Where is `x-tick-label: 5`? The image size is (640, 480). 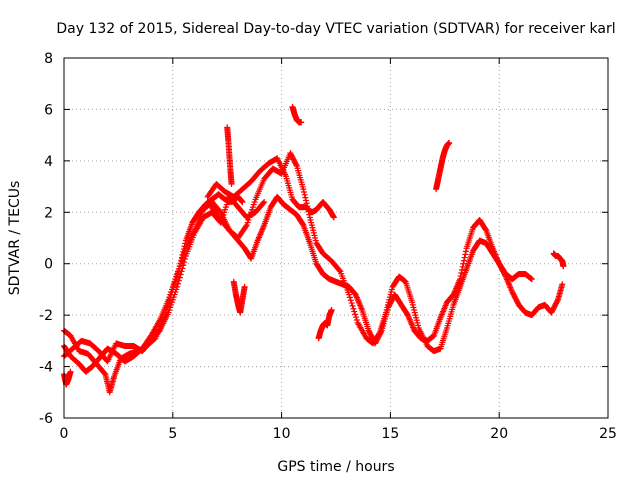 x-tick-label: 5 is located at coordinates (172, 434).